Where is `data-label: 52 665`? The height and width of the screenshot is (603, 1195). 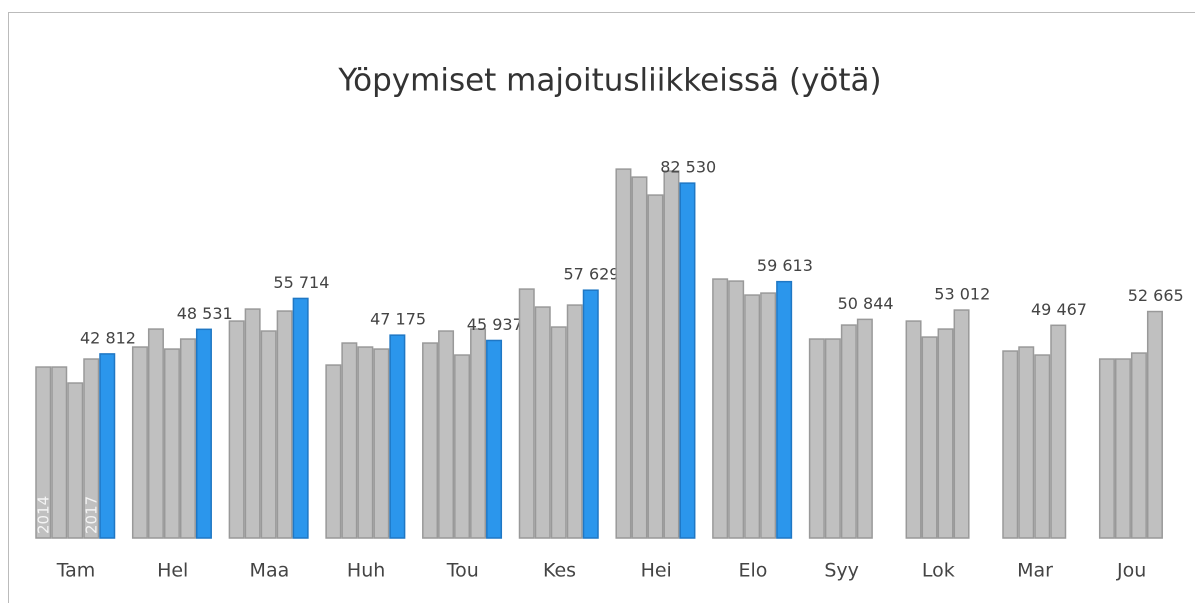
data-label: 52 665 is located at coordinates (1156, 295).